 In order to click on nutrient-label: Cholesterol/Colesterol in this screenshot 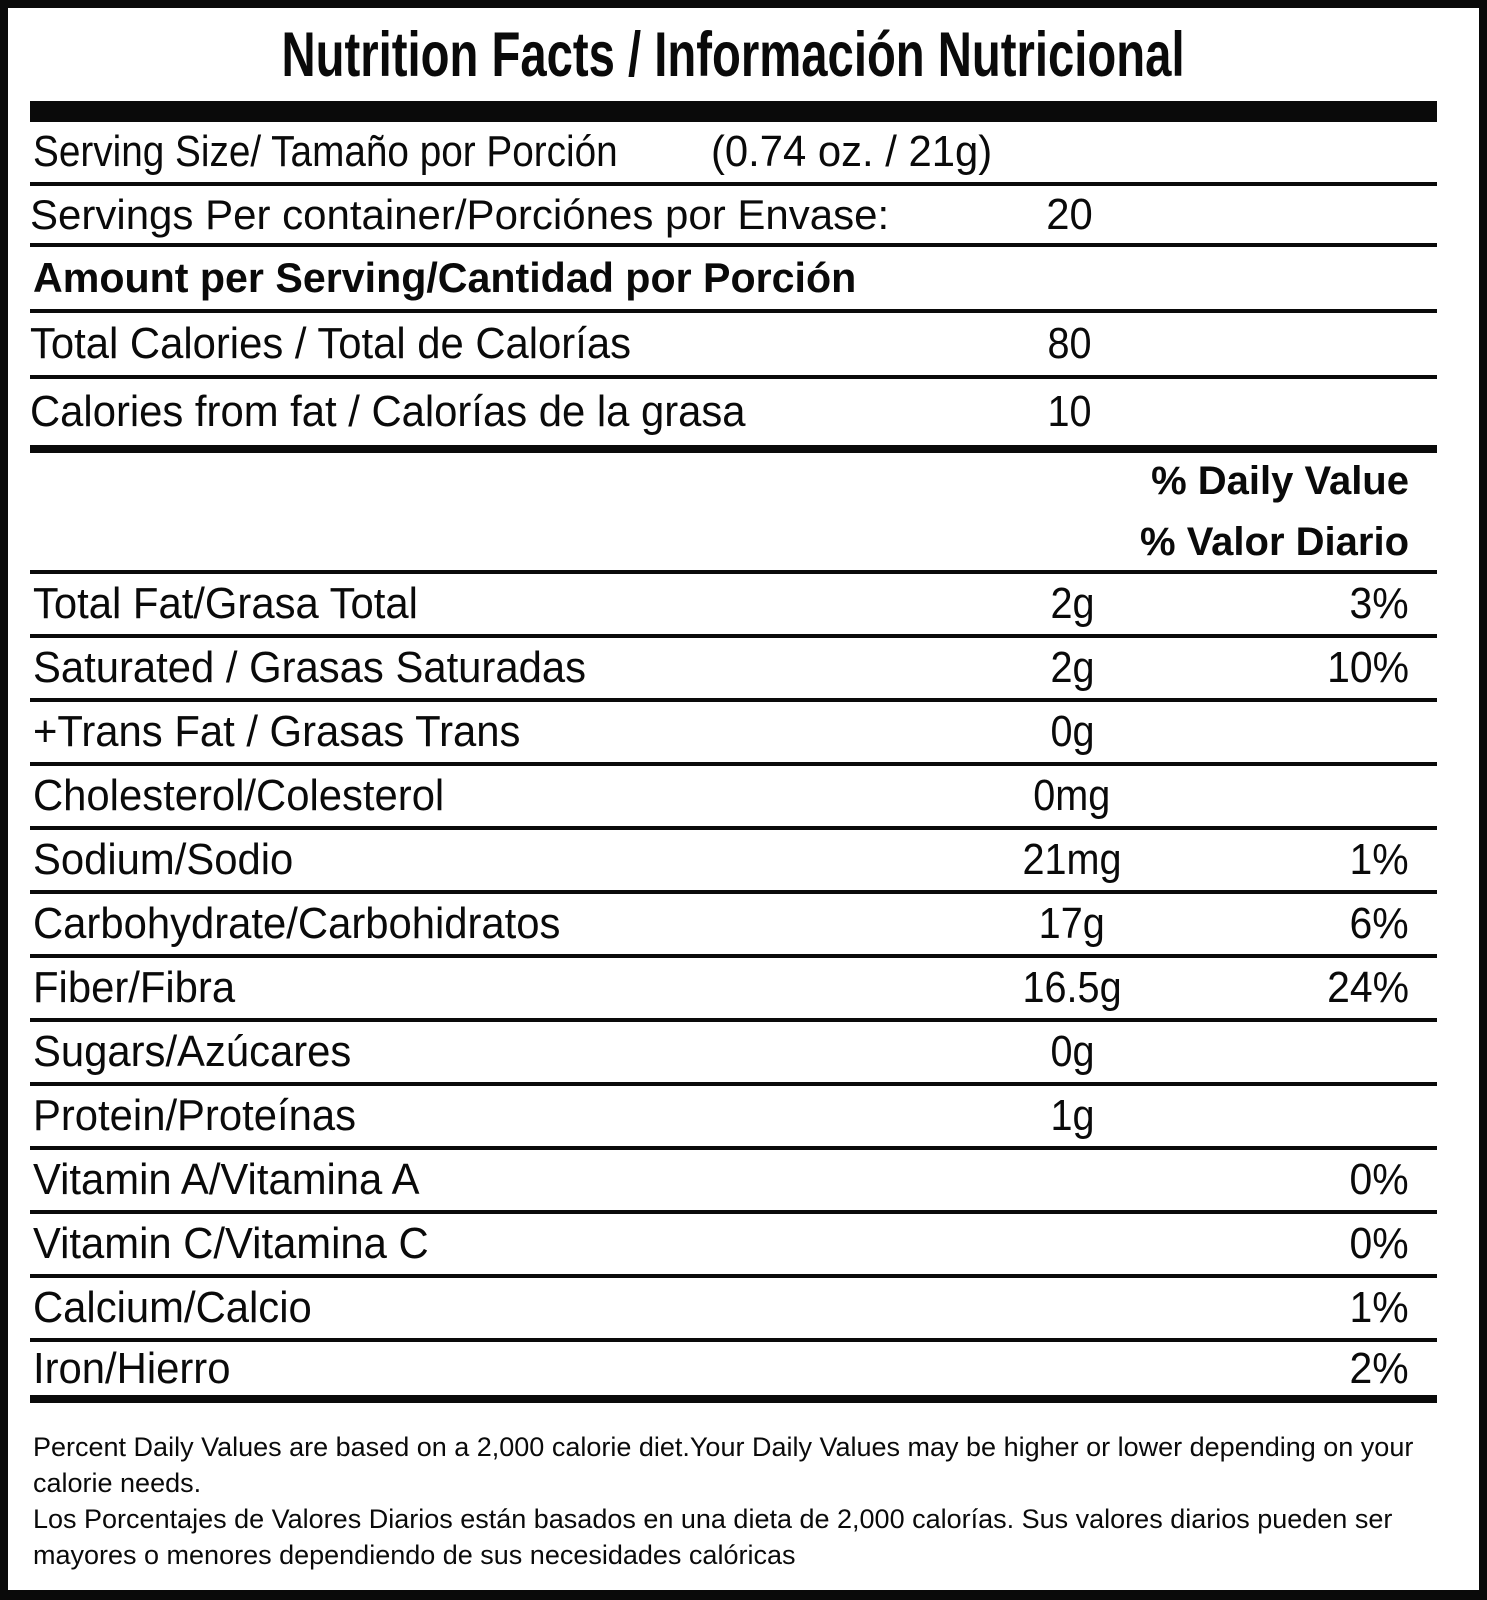, I will do `click(239, 795)`.